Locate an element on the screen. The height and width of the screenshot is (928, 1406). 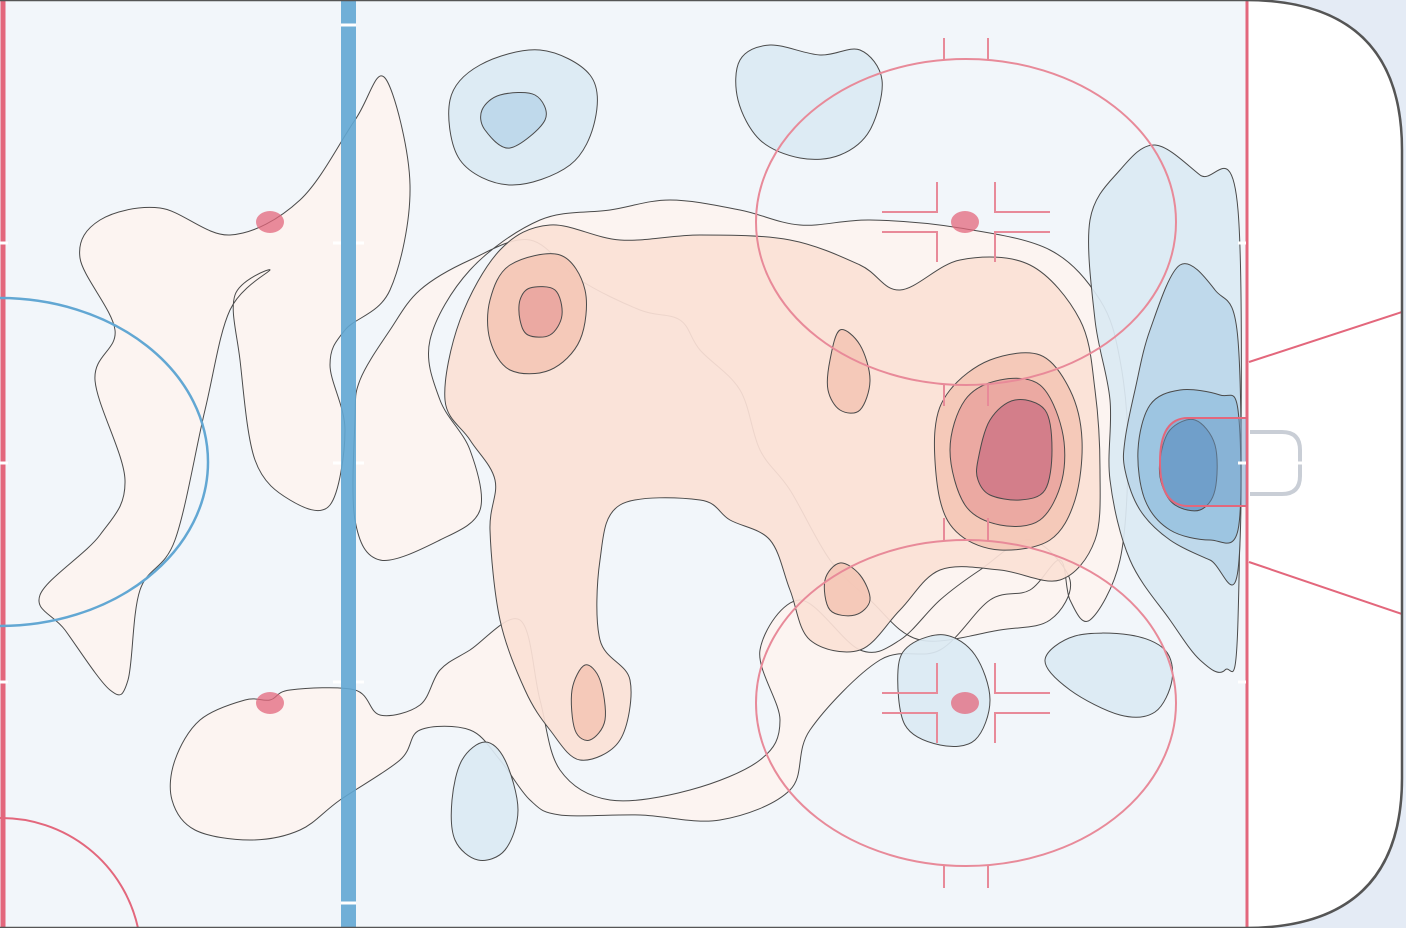
trapezoid-line-top is located at coordinates (1325, 337).